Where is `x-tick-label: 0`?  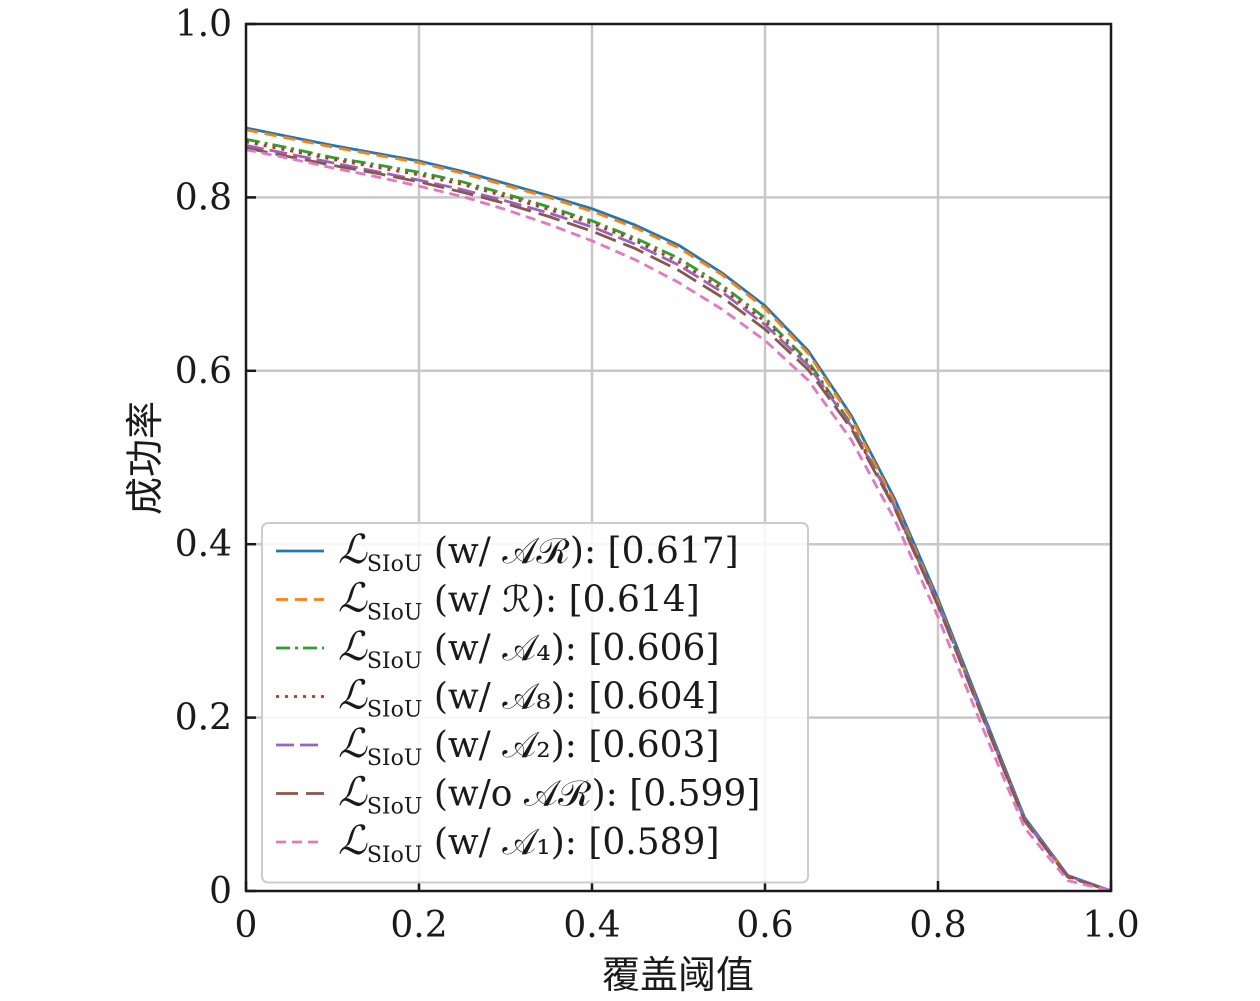 x-tick-label: 0 is located at coordinates (246, 925).